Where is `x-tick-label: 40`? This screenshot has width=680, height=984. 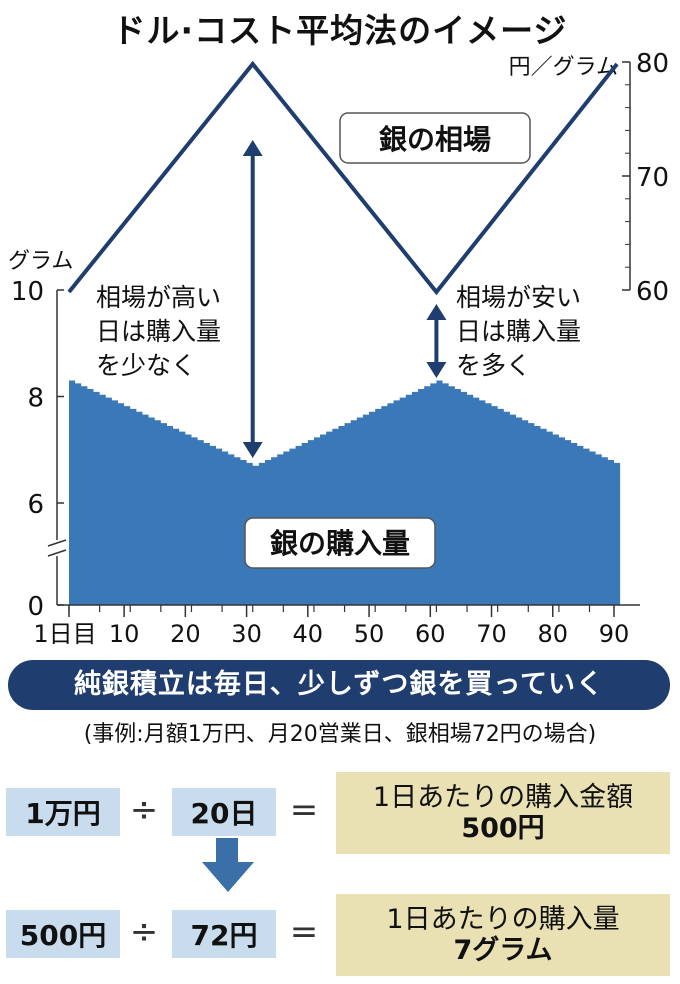
x-tick-label: 40 is located at coordinates (308, 634).